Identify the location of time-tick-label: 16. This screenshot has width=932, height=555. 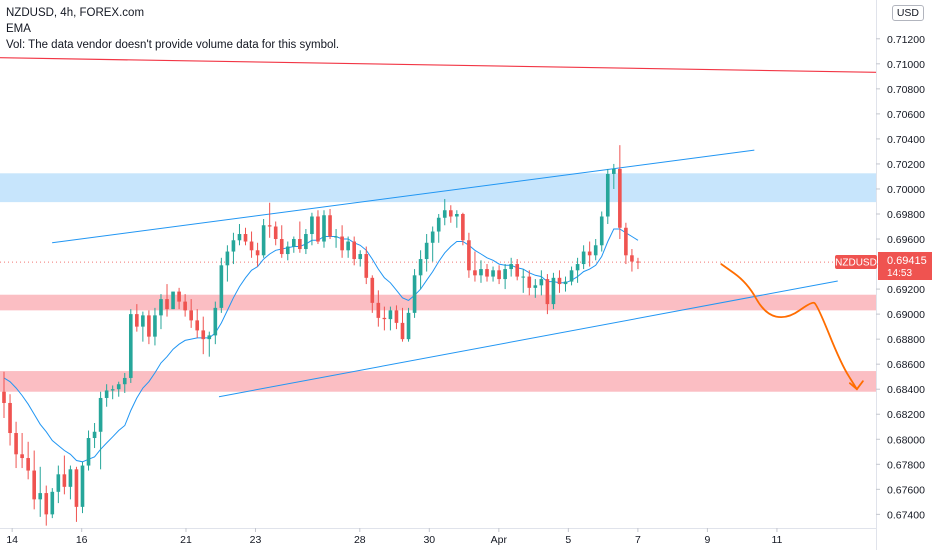
(82, 540).